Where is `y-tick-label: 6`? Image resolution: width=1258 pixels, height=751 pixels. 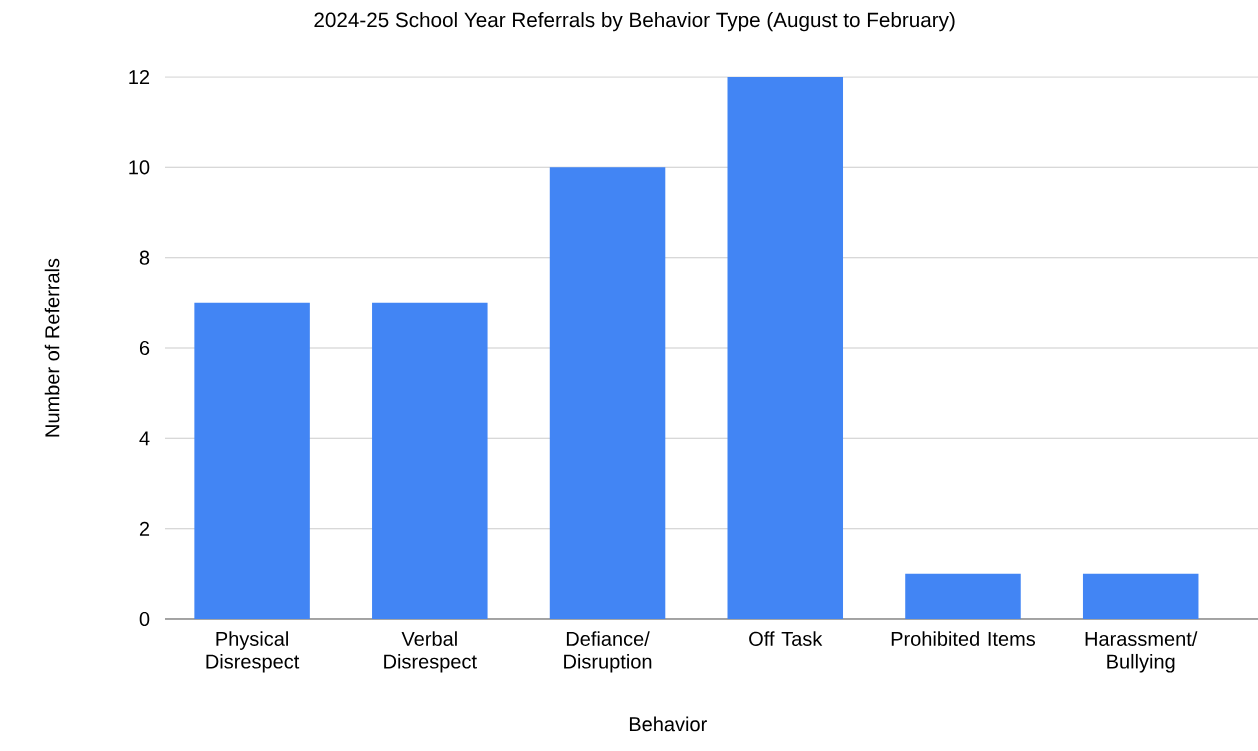
y-tick-label: 6 is located at coordinates (144, 348).